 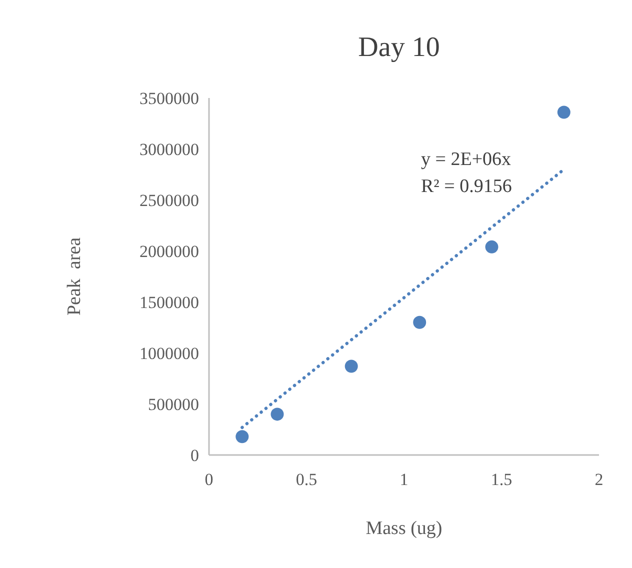 What do you see at coordinates (404, 479) in the screenshot?
I see `x-tick-label: 1` at bounding box center [404, 479].